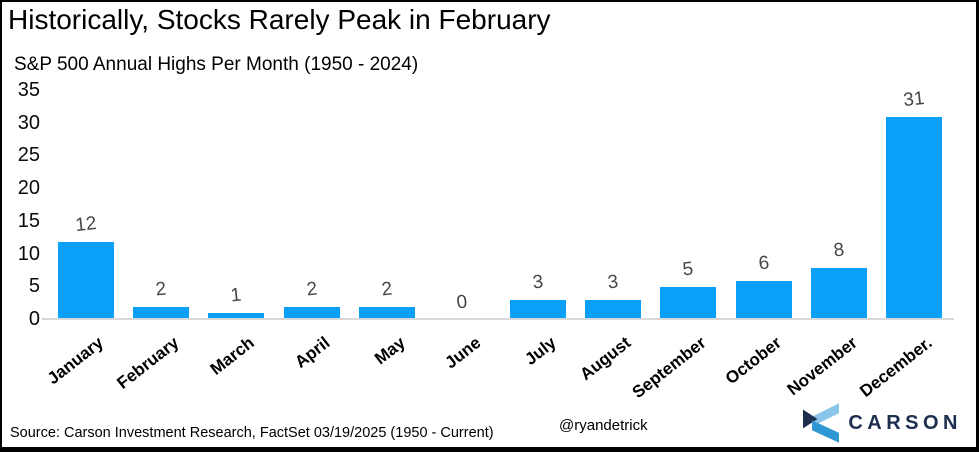  I want to click on bar-slot-february: 2, so click(160, 205).